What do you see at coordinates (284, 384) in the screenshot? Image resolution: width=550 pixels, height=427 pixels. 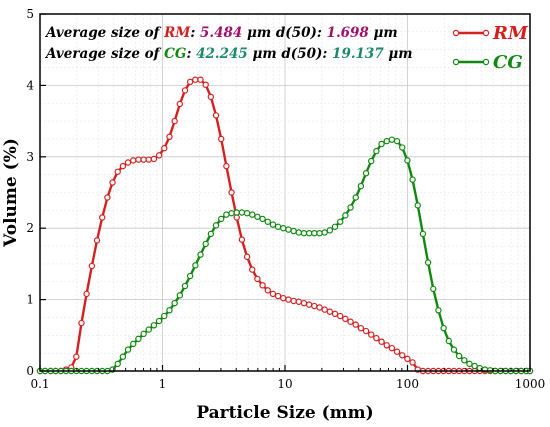 I see `x-tick-label: 10` at bounding box center [284, 384].